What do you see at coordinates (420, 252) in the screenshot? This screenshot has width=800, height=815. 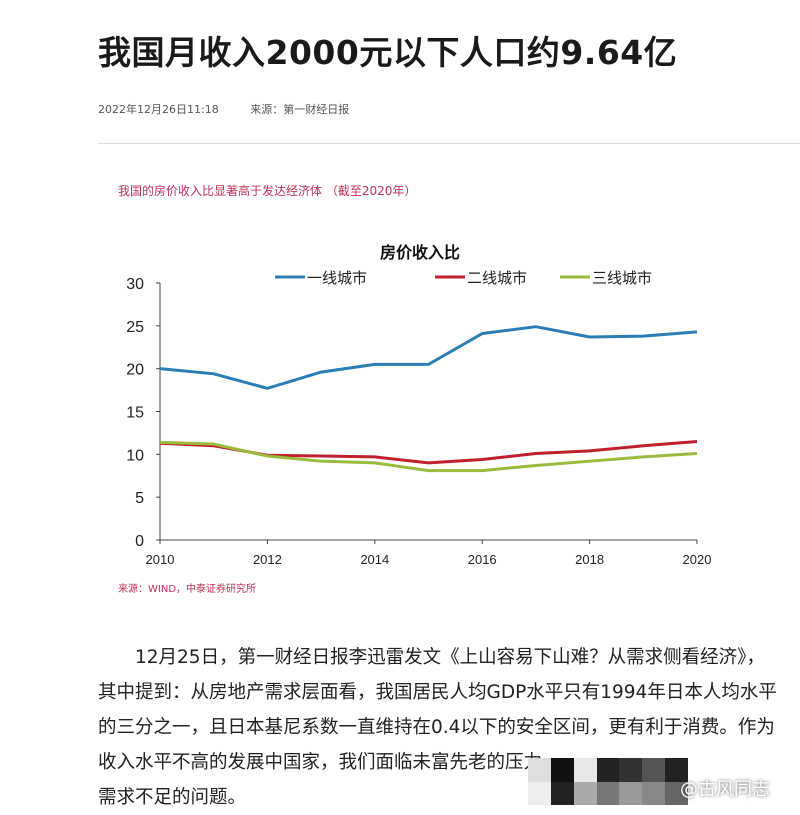 I see `chart-title: 房价收入比` at bounding box center [420, 252].